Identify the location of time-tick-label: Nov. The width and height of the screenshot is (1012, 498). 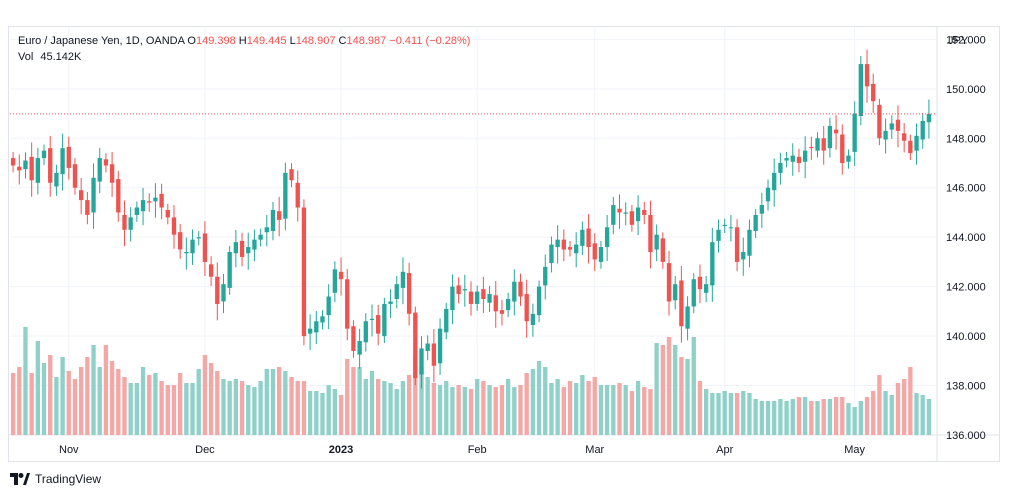
(69, 450).